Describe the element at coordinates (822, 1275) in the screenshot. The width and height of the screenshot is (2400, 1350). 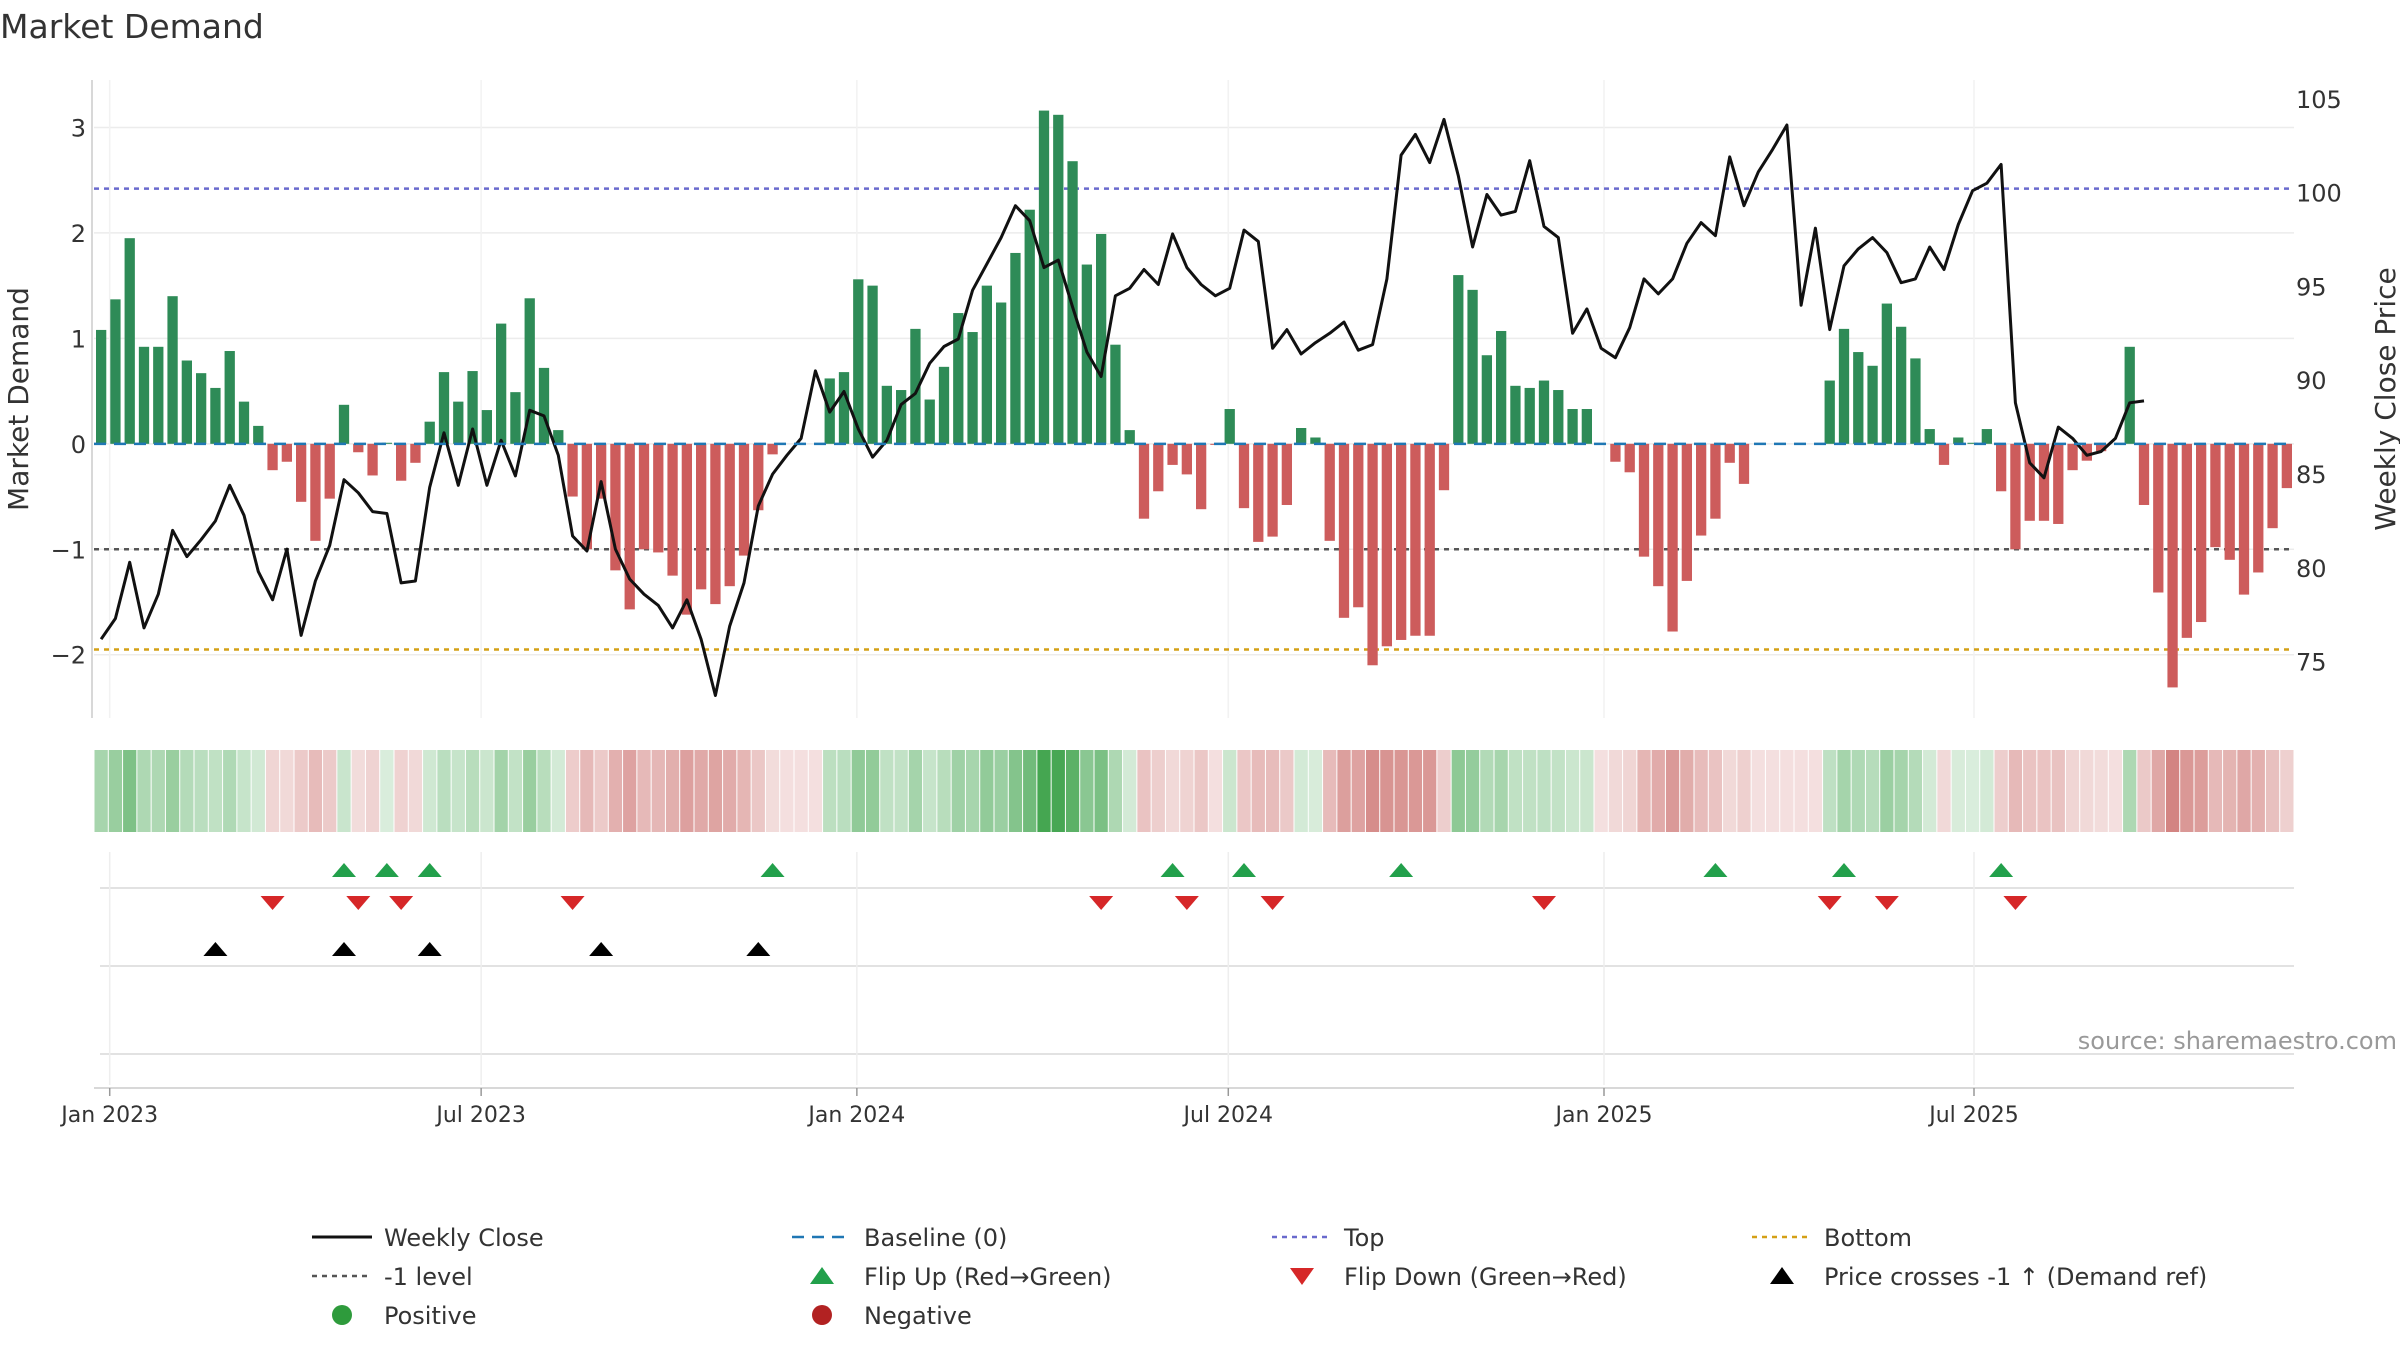
I see `legend-swatch-flip-up` at that location.